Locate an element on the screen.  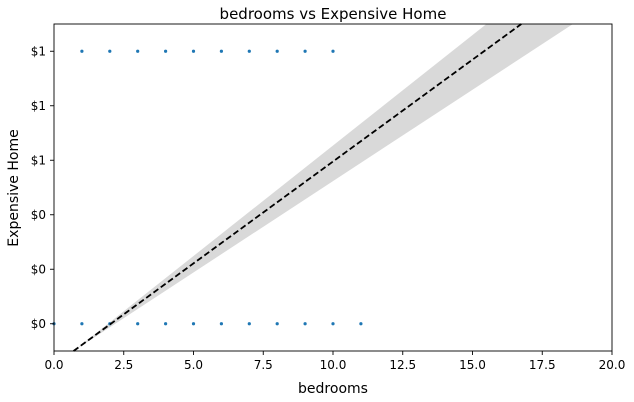
x-tick-label: 5.0 is located at coordinates (193, 365).